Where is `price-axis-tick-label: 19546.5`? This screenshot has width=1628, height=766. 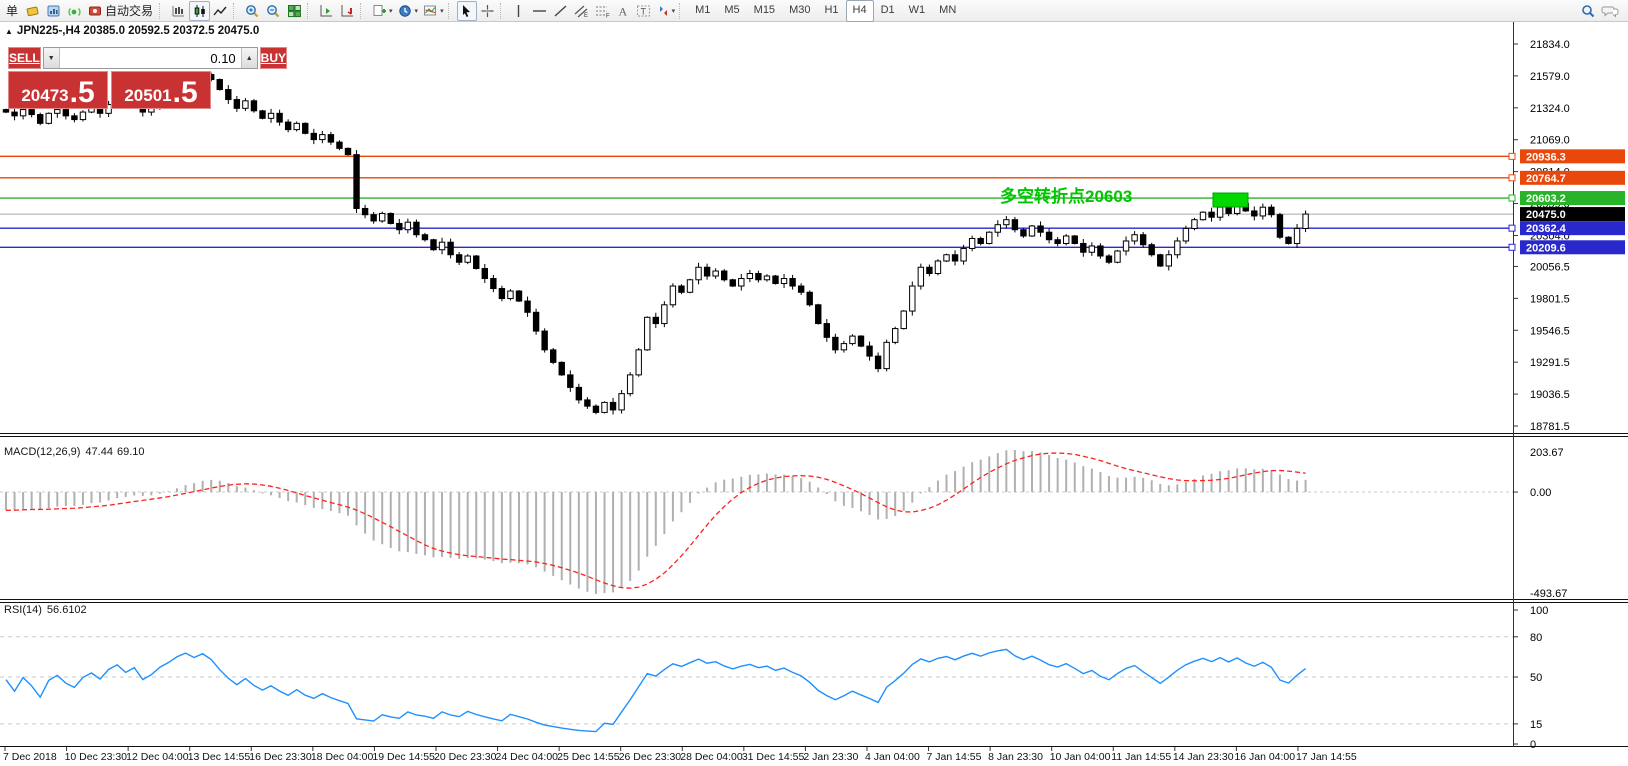 price-axis-tick-label: 19546.5 is located at coordinates (1550, 331).